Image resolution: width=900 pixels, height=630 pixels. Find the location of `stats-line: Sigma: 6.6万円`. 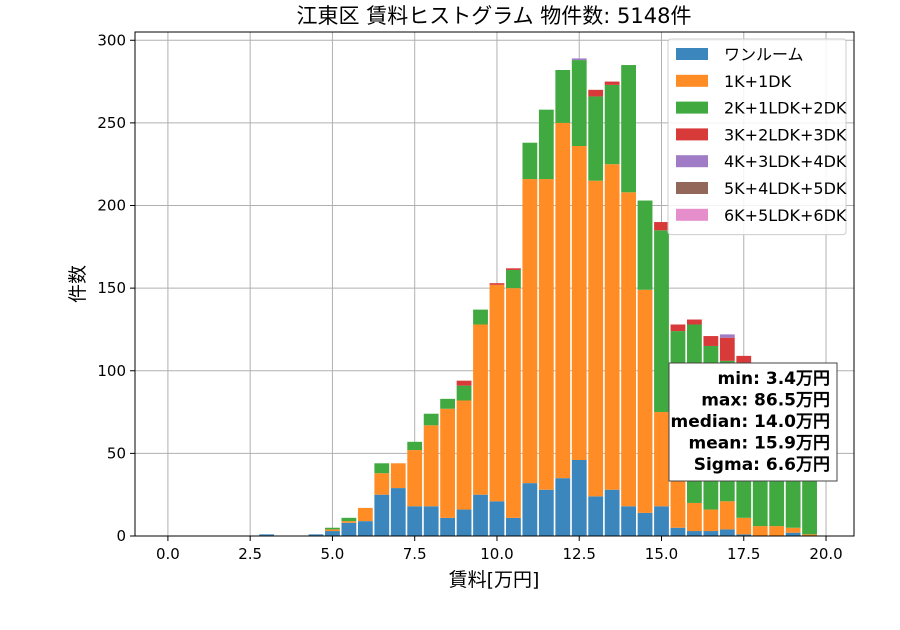

stats-line: Sigma: 6.6万円 is located at coordinates (762, 465).